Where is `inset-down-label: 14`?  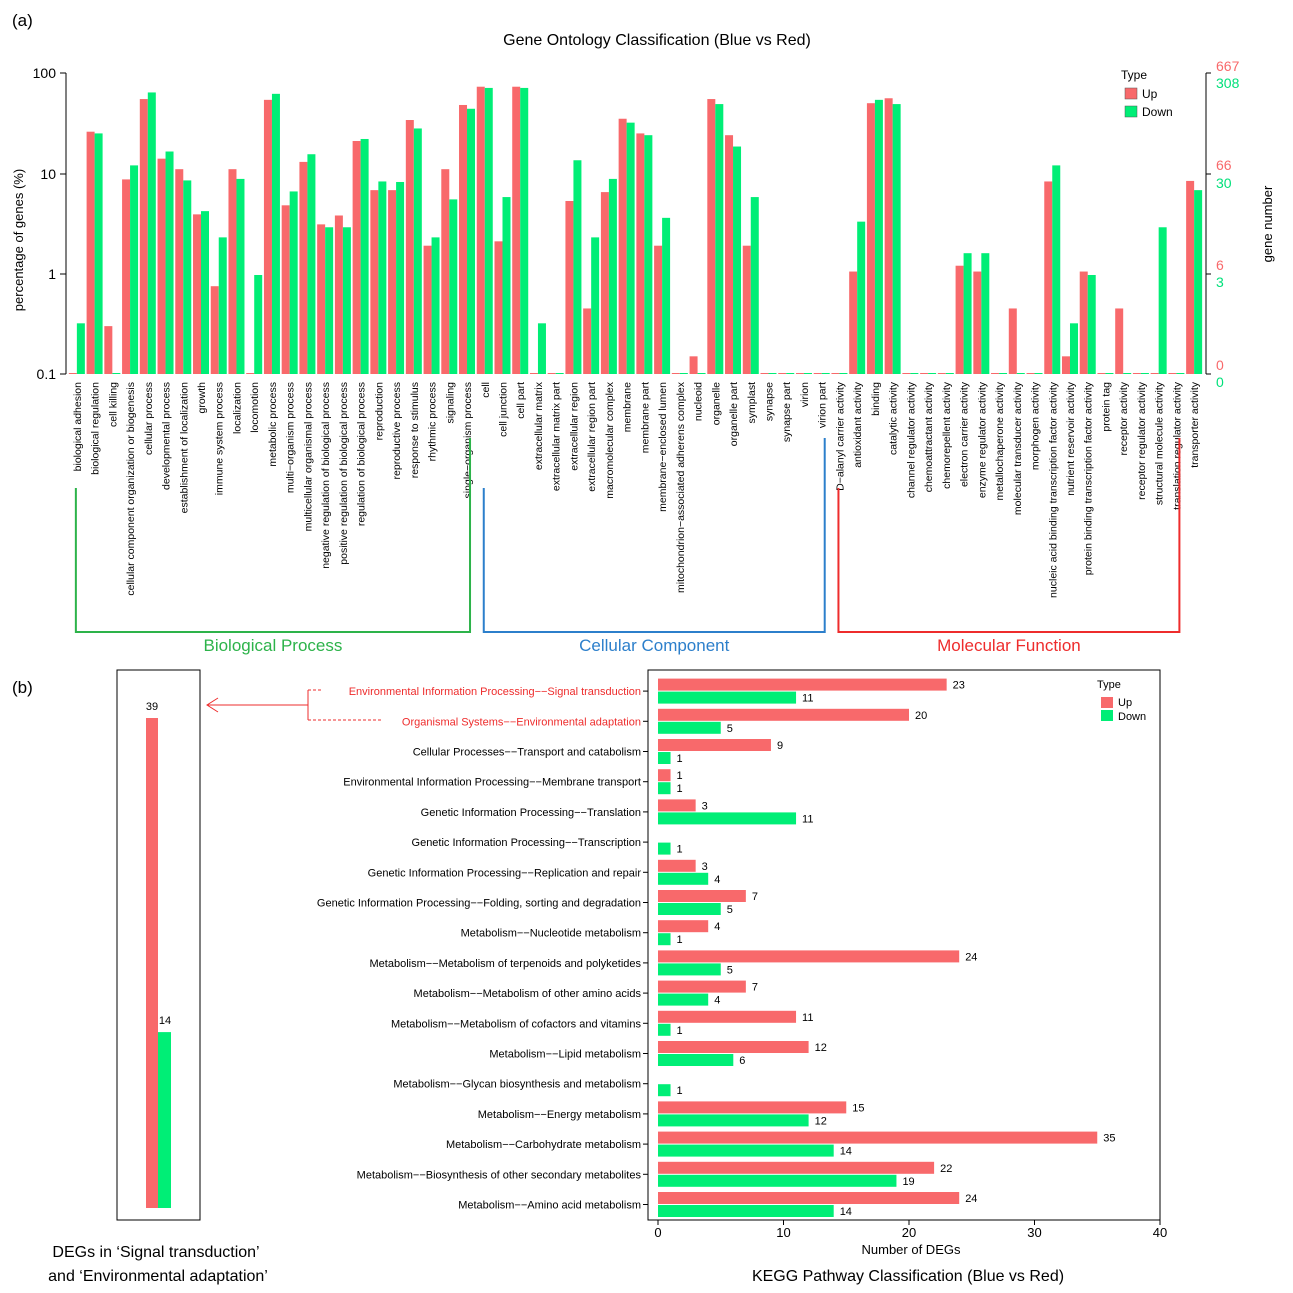
inset-down-label: 14 is located at coordinates (165, 1021).